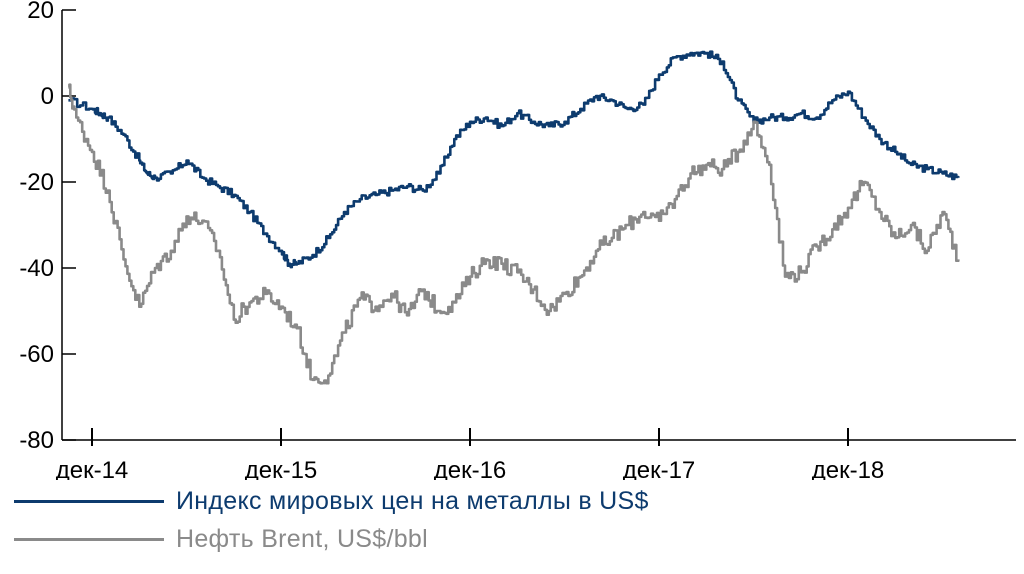 The height and width of the screenshot is (574, 1024). I want to click on x-tick-label: дек-15, so click(281, 468).